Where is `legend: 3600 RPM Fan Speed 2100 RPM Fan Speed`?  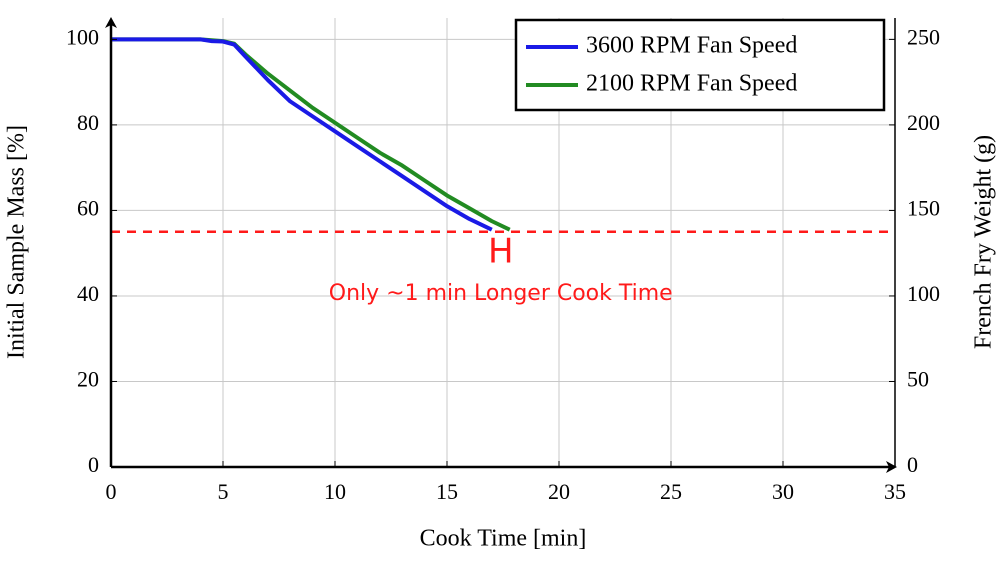
legend: 3600 RPM Fan Speed 2100 RPM Fan Speed is located at coordinates (700, 65).